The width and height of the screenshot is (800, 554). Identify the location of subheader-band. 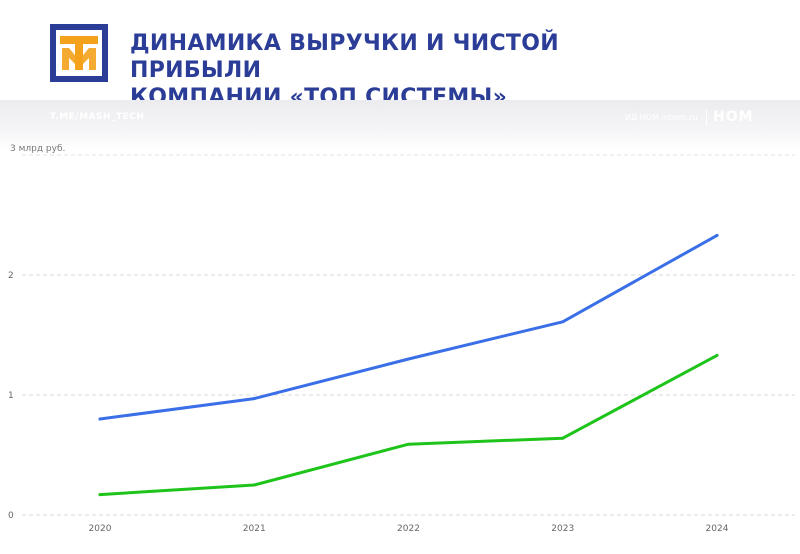
(400, 125).